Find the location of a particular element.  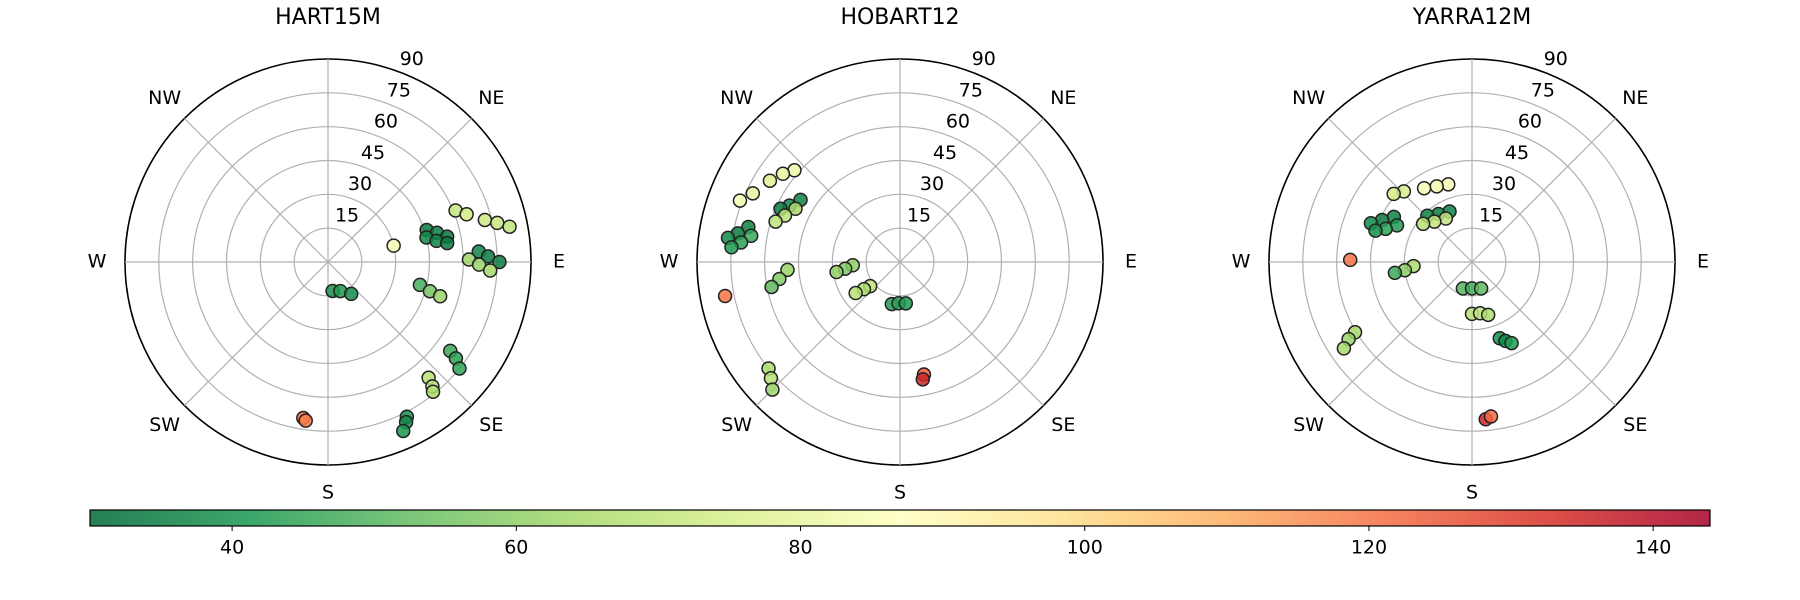

colorbar-tick-label: 80 is located at coordinates (800, 548).